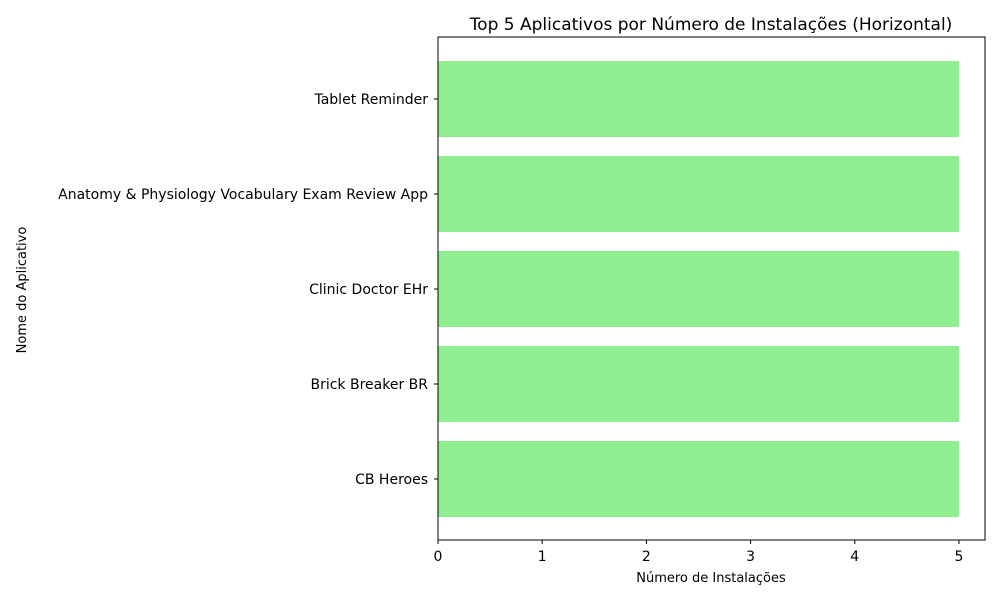  What do you see at coordinates (391, 480) in the screenshot?
I see `y-tick-label: CB Heroes` at bounding box center [391, 480].